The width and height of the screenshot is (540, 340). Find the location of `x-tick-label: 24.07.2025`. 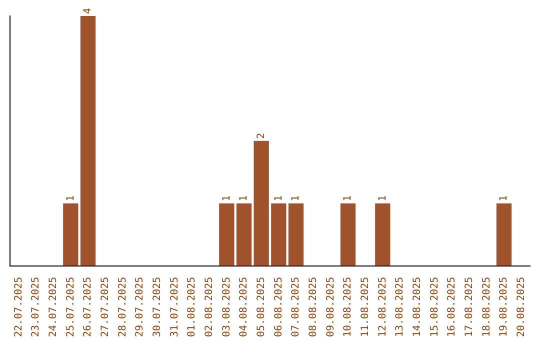

x-tick-label: 24.07.2025 is located at coordinates (53, 307).